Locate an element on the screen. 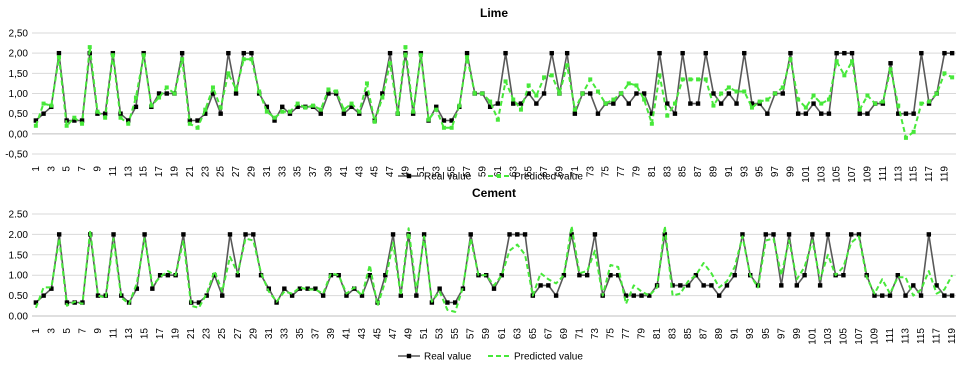 The width and height of the screenshot is (956, 366). x-tick-label: 113 is located at coordinates (898, 174).